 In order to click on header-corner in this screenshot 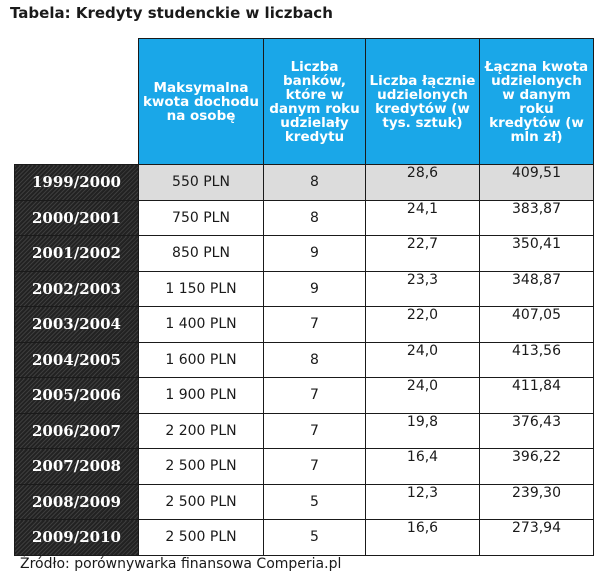, I will do `click(76, 101)`.